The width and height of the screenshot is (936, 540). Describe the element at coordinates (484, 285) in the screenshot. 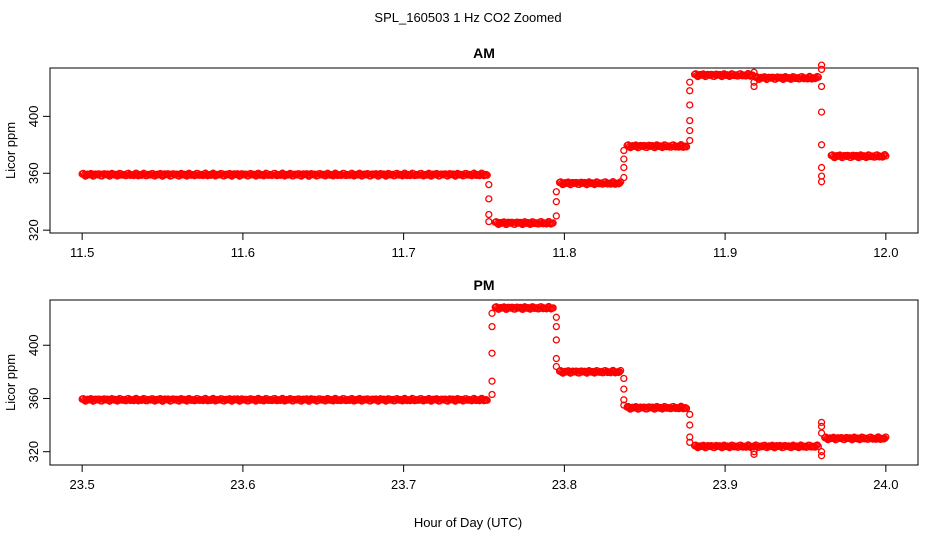

I see `panel-title: PM` at that location.